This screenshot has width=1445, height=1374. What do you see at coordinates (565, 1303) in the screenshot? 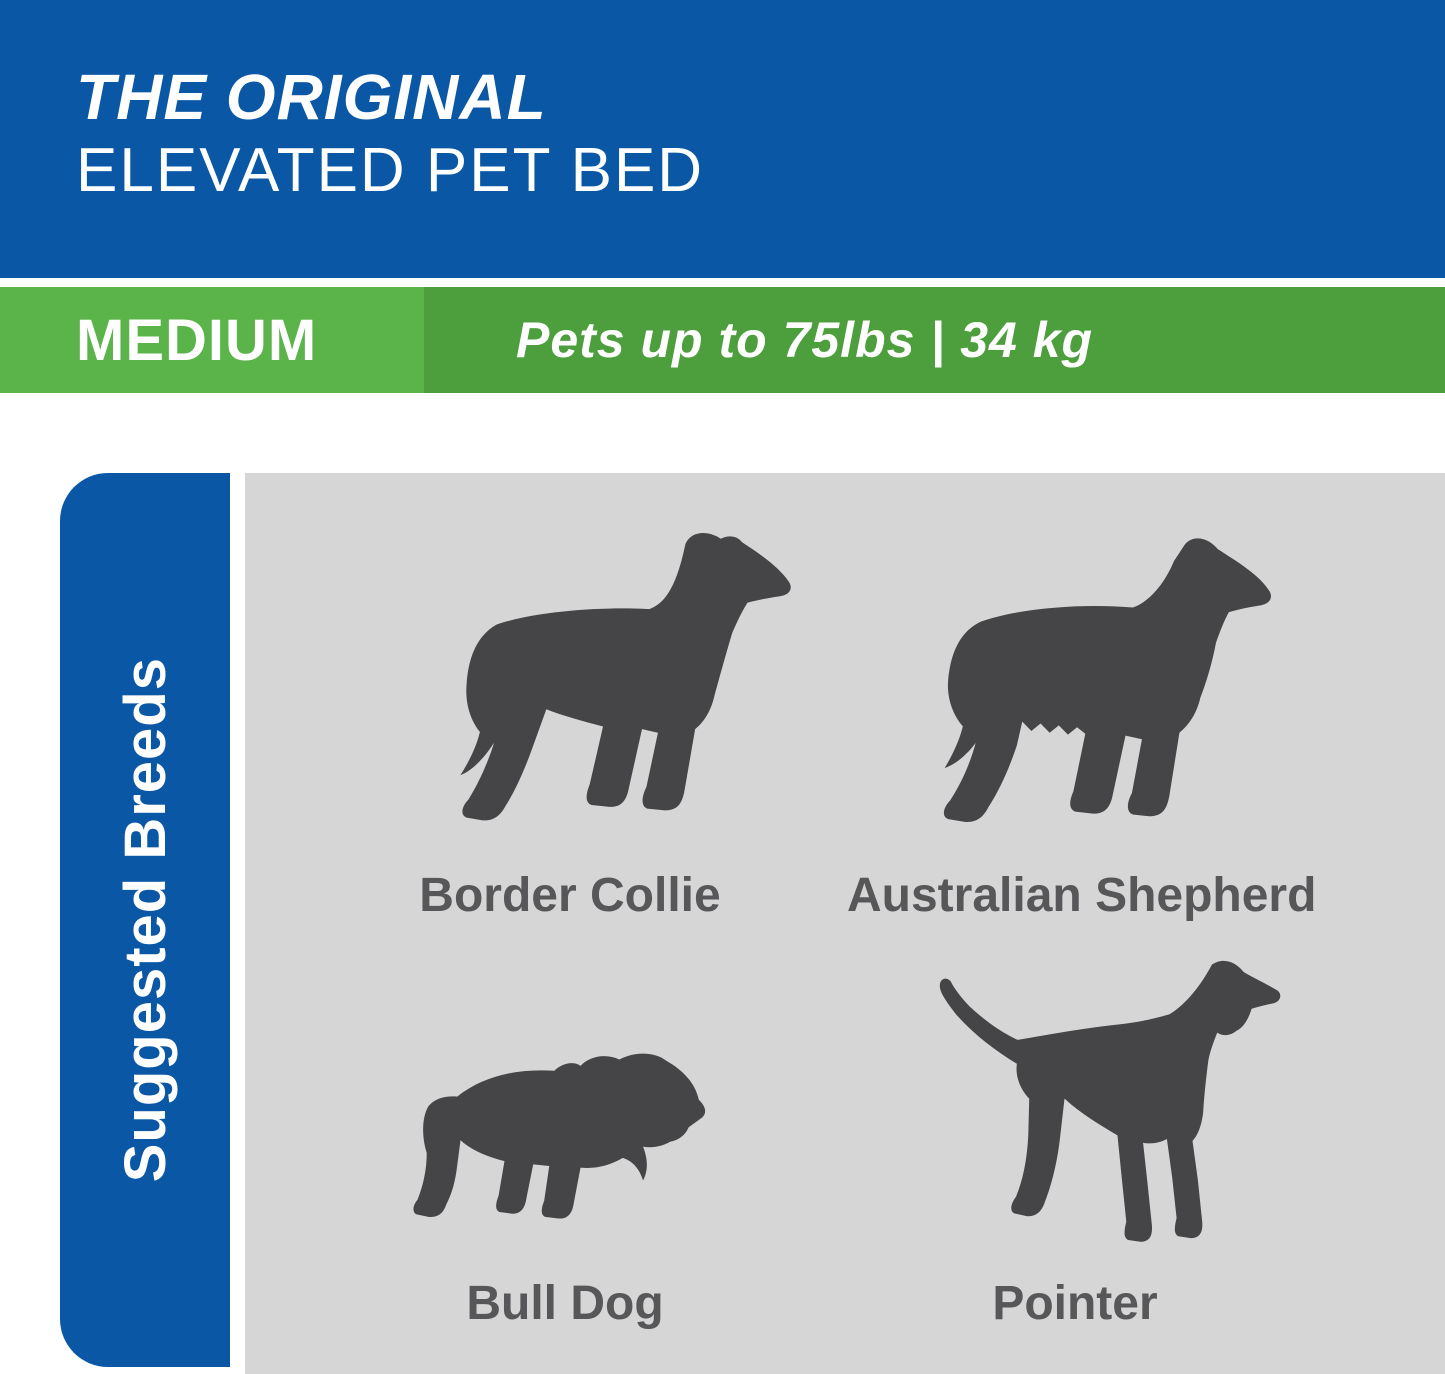
I see `breed-label-bull-dog: Bull Dog` at bounding box center [565, 1303].